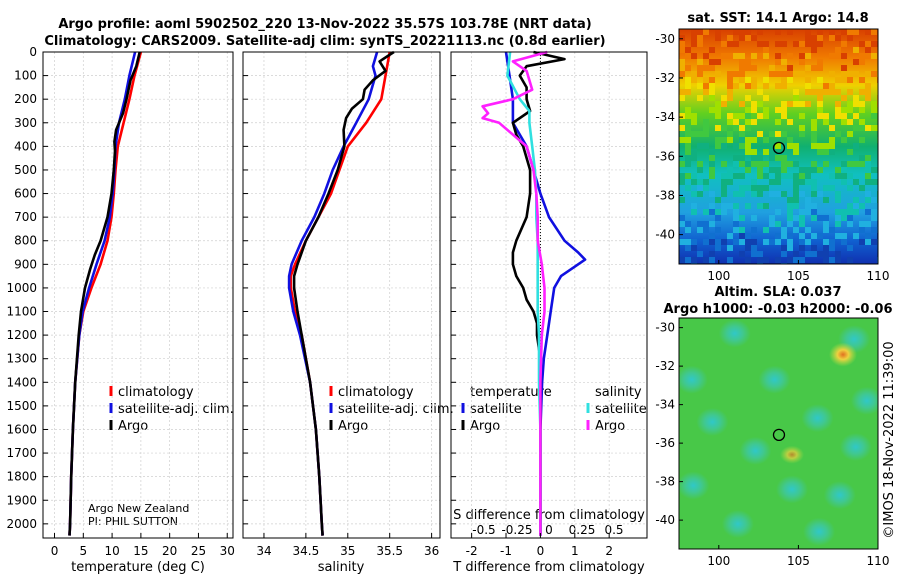  I want to click on y-tick-label: 1300, so click(21, 359).